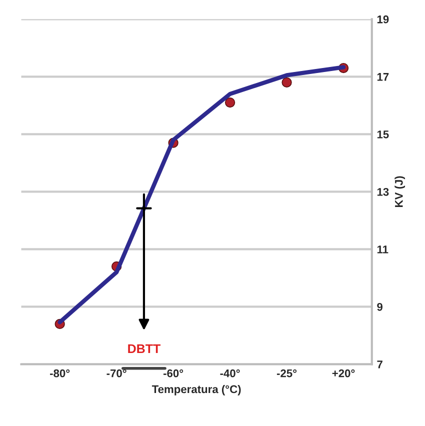 The image size is (425, 426). I want to click on annotation: DBTT, so click(144, 349).